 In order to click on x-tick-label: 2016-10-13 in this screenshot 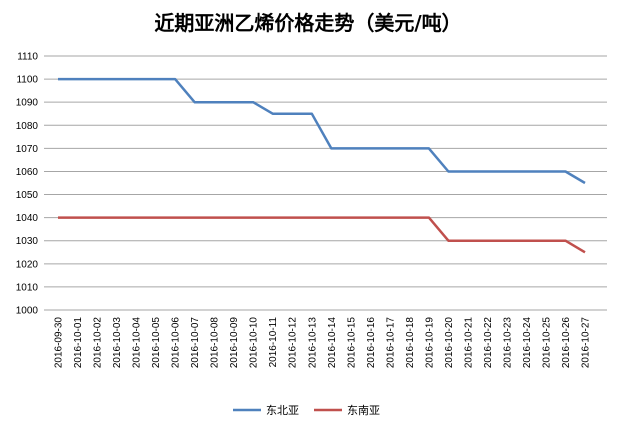, I will do `click(312, 343)`.